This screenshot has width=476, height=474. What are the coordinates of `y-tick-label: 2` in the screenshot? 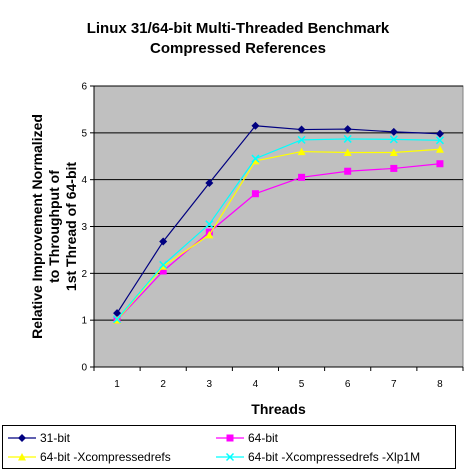 It's located at (84, 274).